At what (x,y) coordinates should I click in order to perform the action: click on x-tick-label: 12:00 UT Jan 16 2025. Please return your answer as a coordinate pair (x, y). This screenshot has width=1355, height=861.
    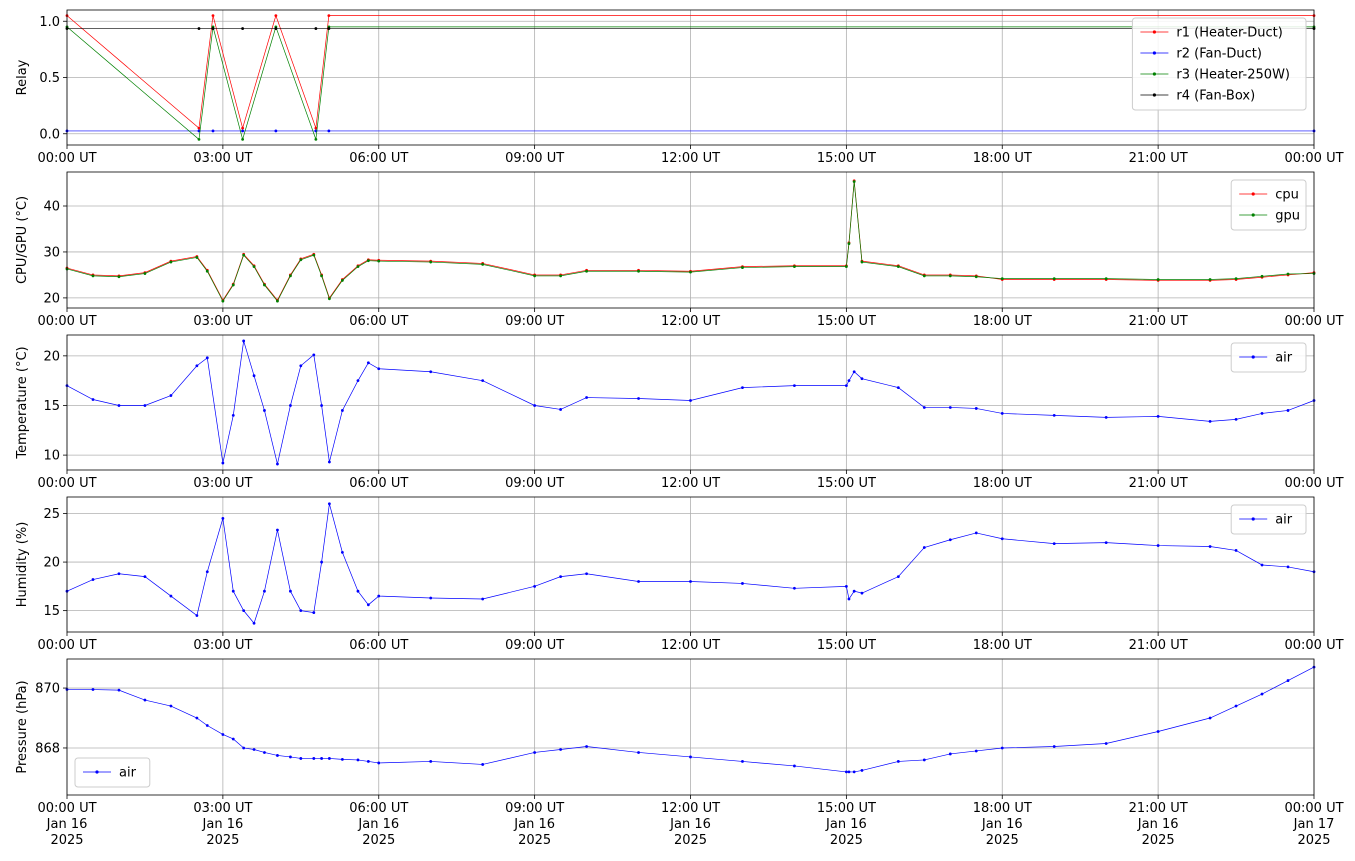
    Looking at the image, I should click on (690, 824).